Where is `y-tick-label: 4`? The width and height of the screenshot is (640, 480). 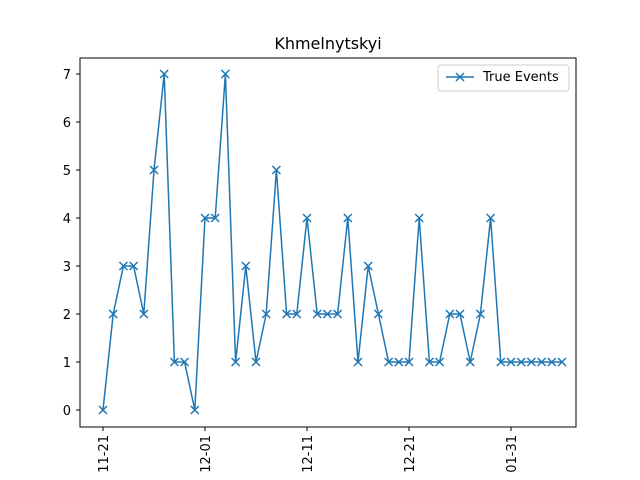 y-tick-label: 4 is located at coordinates (67, 219).